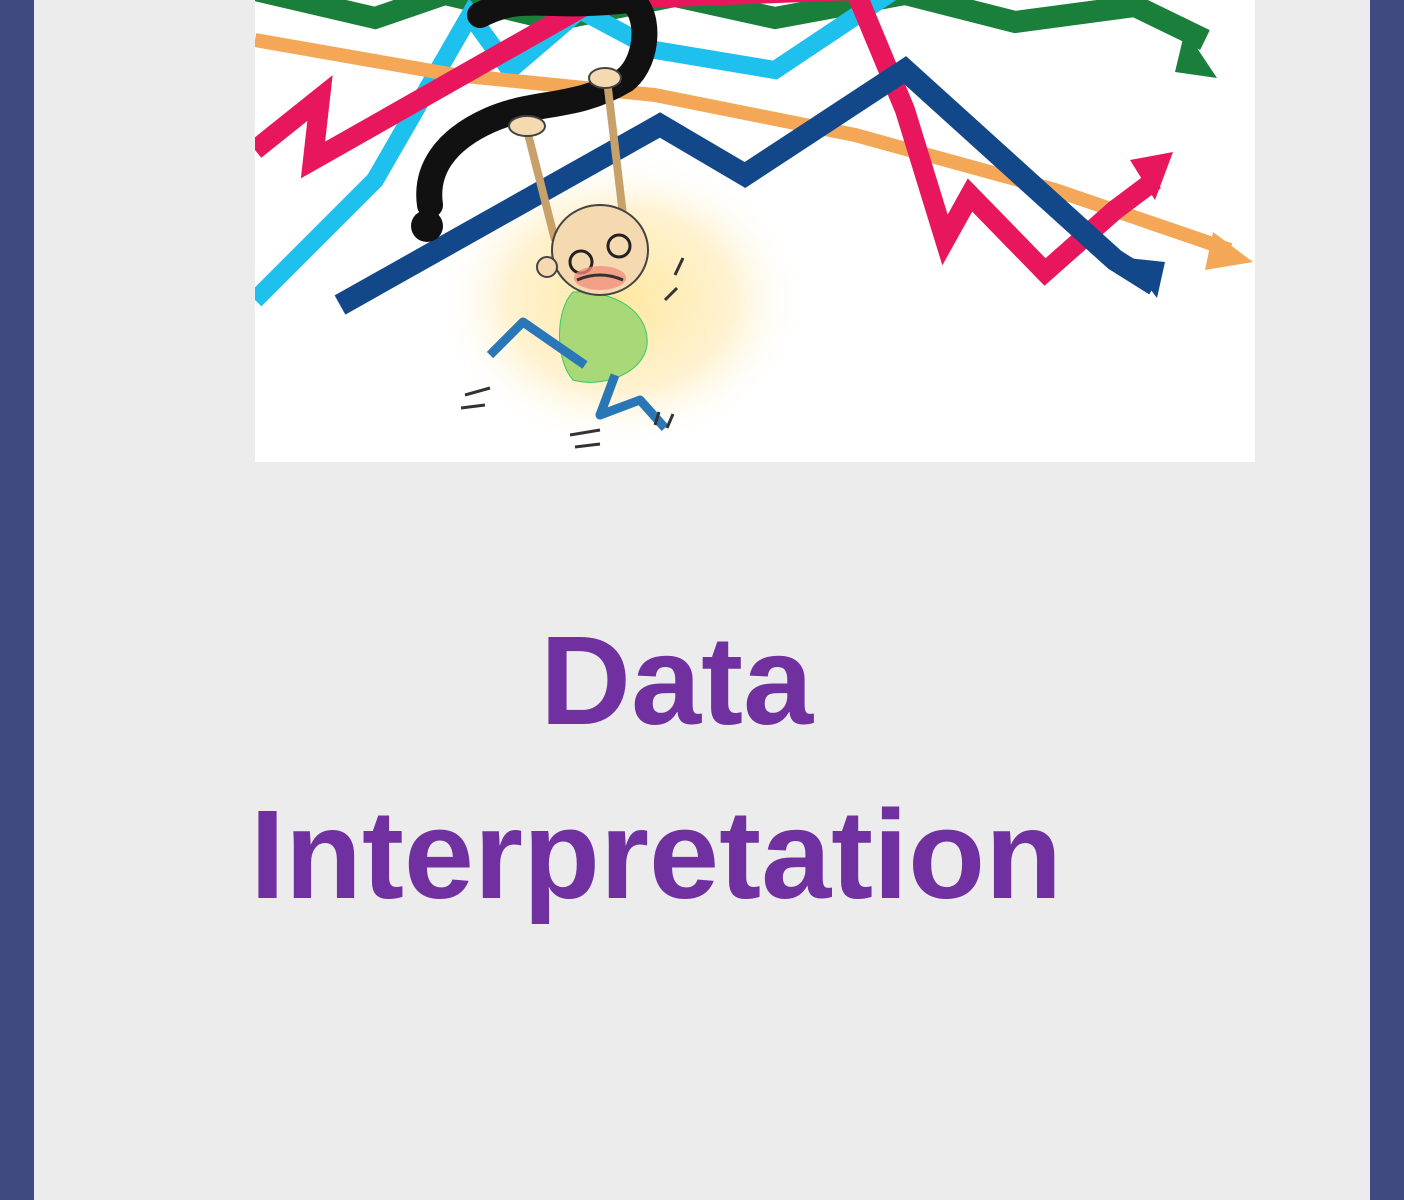 This screenshot has height=1200, width=1404. What do you see at coordinates (732, 25) in the screenshot?
I see `green-trend-line` at bounding box center [732, 25].